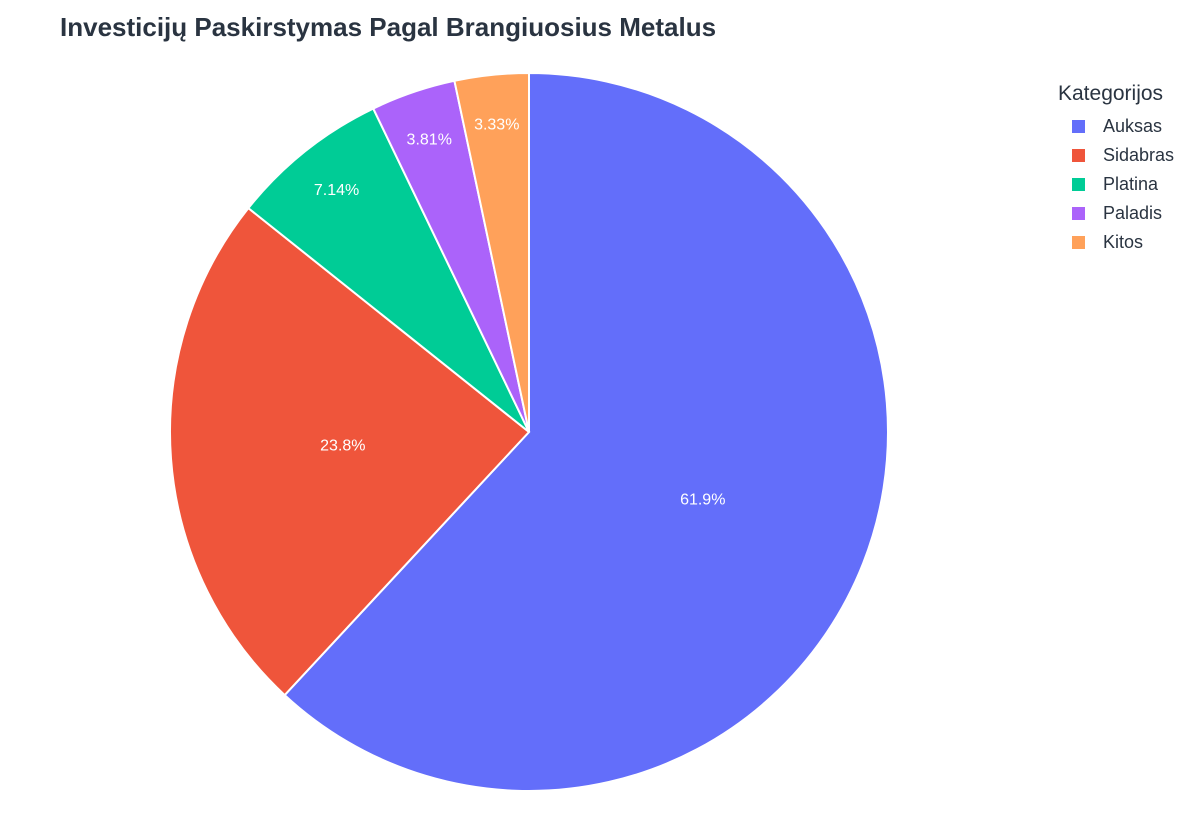 The width and height of the screenshot is (1200, 840). Describe the element at coordinates (342, 445) in the screenshot. I see `slice-label-sidabras: 23.8%` at that location.